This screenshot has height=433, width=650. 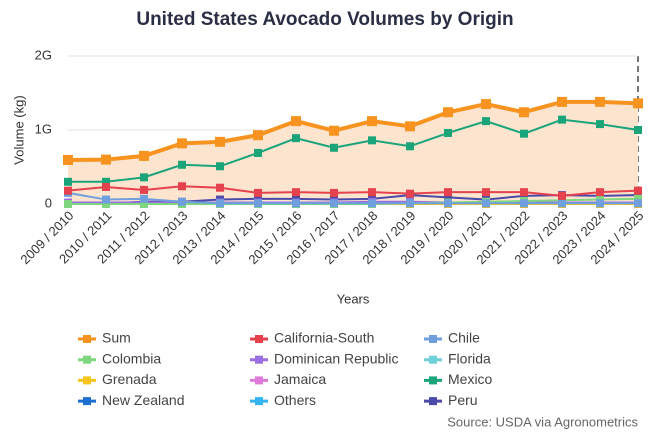 I want to click on x-axis-label: Years, so click(x=353, y=298).